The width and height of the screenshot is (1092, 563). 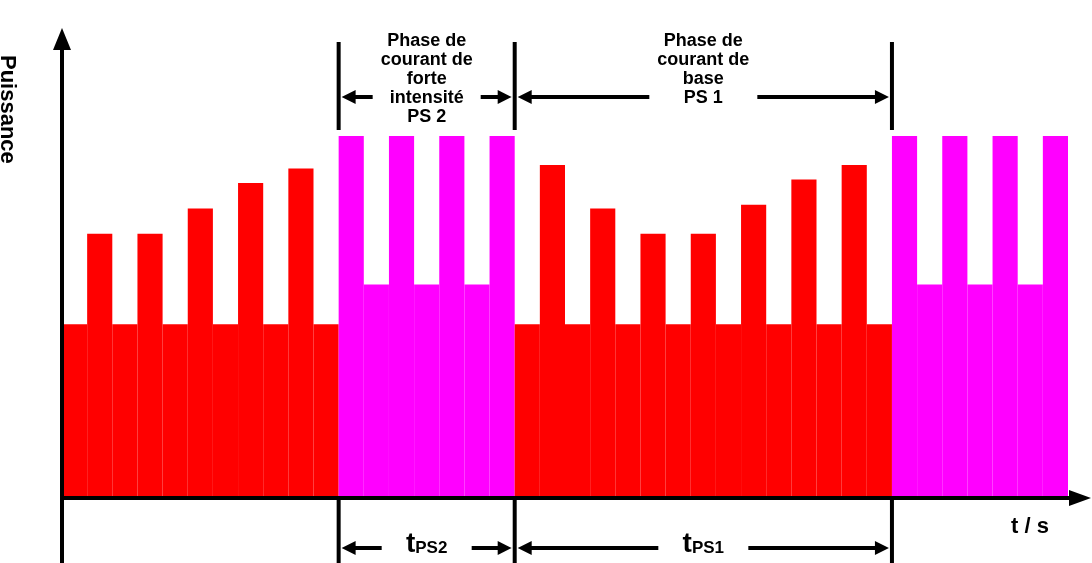 I want to click on text: tPS1, so click(x=703, y=542).